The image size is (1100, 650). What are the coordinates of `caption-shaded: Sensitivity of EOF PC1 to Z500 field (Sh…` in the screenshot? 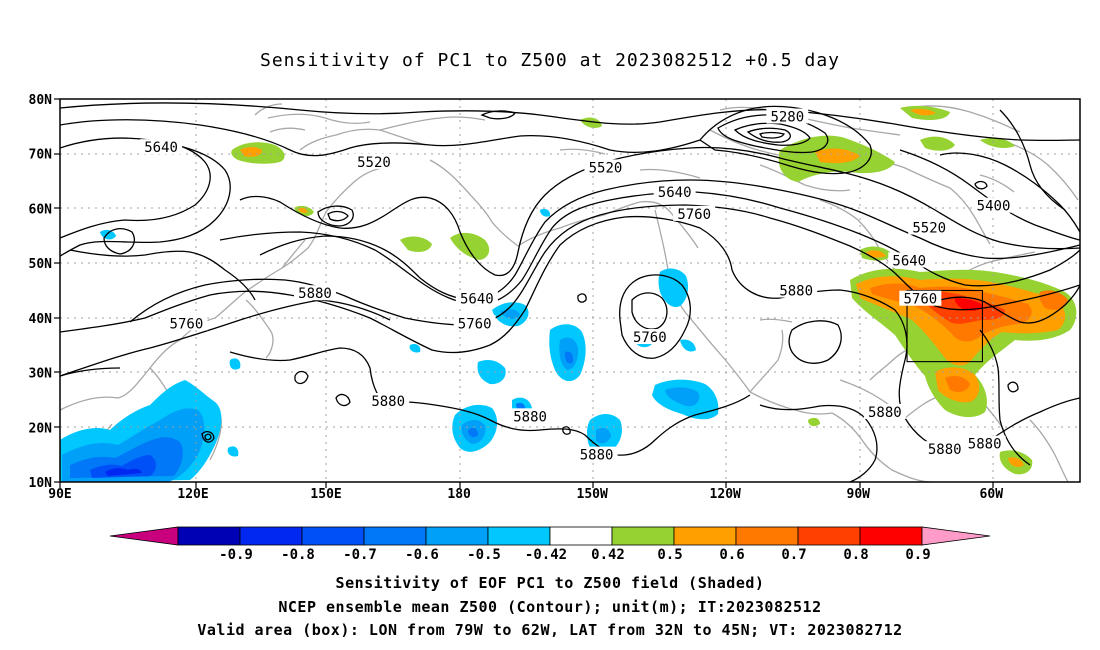 It's located at (550, 583).